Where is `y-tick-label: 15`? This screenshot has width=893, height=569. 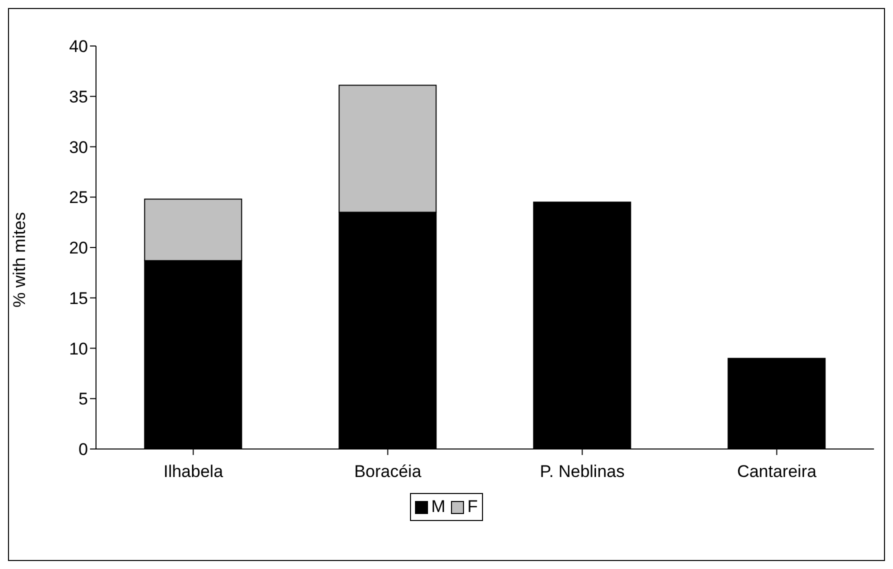 y-tick-label: 15 is located at coordinates (78, 298).